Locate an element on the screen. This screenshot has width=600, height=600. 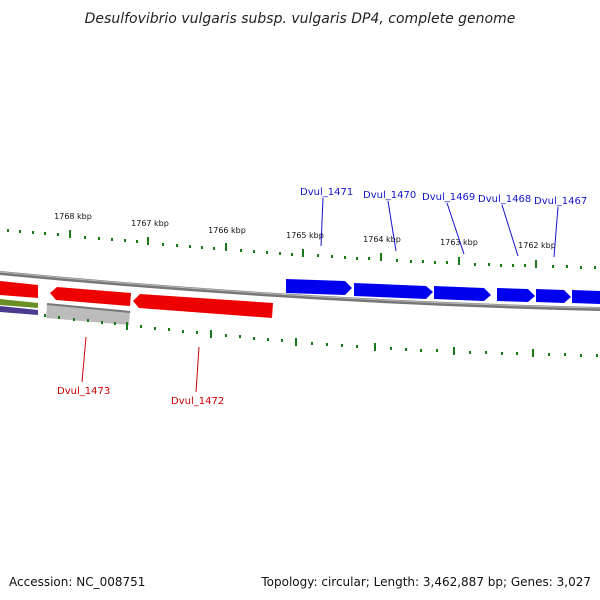
tick-label-1766: 1766 kbp is located at coordinates (227, 230).